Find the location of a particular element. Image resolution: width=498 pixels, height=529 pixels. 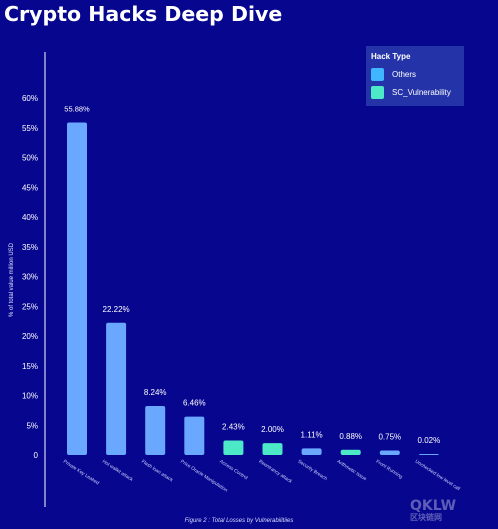

legend-label-sc-vulnerability: SC_Vulnerability is located at coordinates (421, 92).